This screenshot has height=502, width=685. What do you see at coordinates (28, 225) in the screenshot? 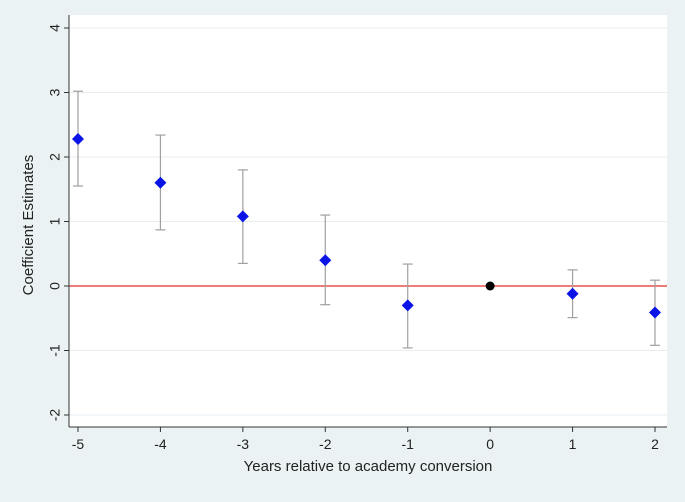
I see `y-axis-label: Coefficient Estimates` at bounding box center [28, 225].